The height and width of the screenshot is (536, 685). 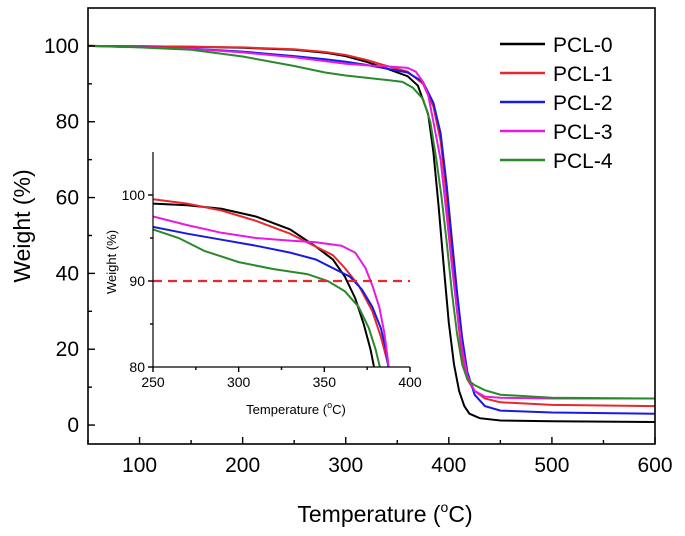 What do you see at coordinates (448, 465) in the screenshot?
I see `x-tick-label: 400` at bounding box center [448, 465].